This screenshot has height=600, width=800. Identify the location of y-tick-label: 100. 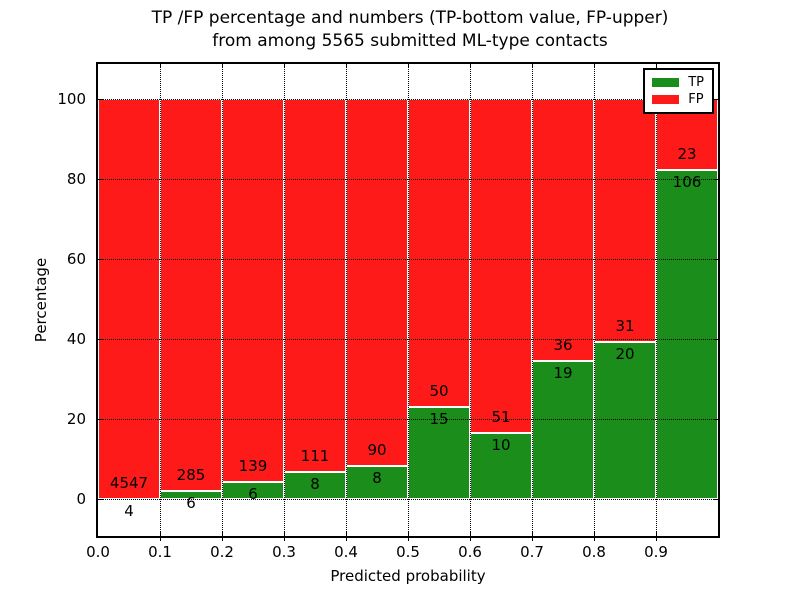
(71, 99).